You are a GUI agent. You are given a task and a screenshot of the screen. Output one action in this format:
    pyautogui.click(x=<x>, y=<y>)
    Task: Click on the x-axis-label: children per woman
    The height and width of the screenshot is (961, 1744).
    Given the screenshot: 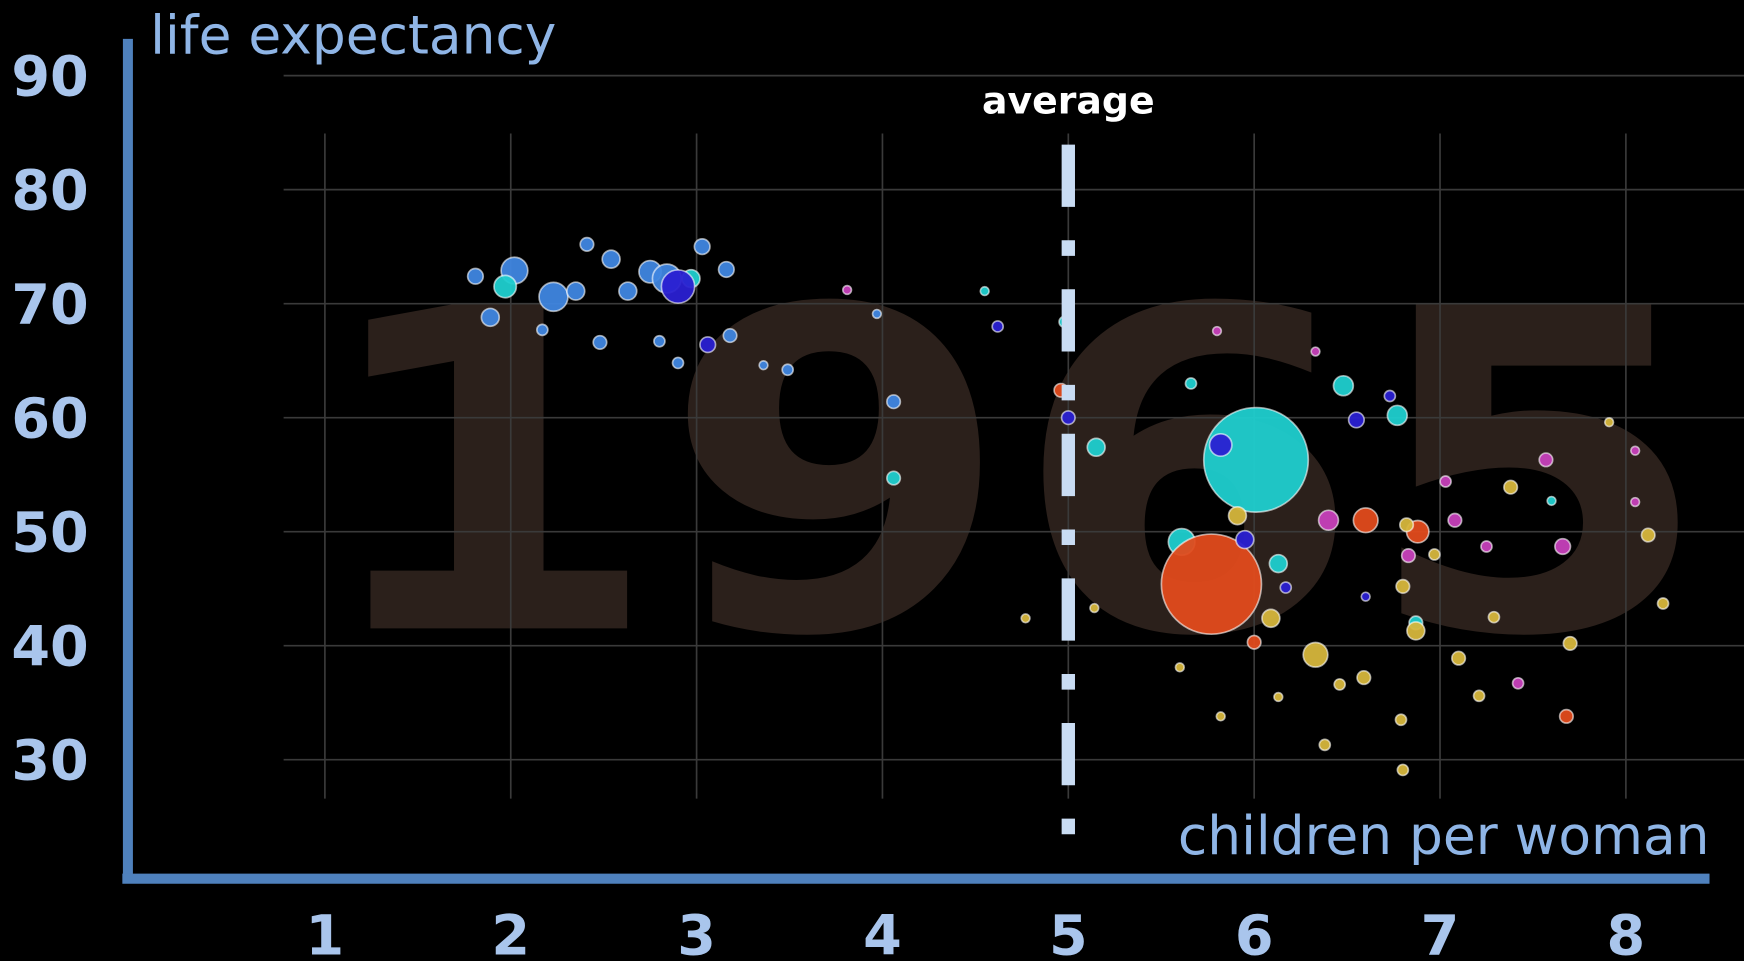 What is the action you would take?
    pyautogui.click(x=1444, y=835)
    